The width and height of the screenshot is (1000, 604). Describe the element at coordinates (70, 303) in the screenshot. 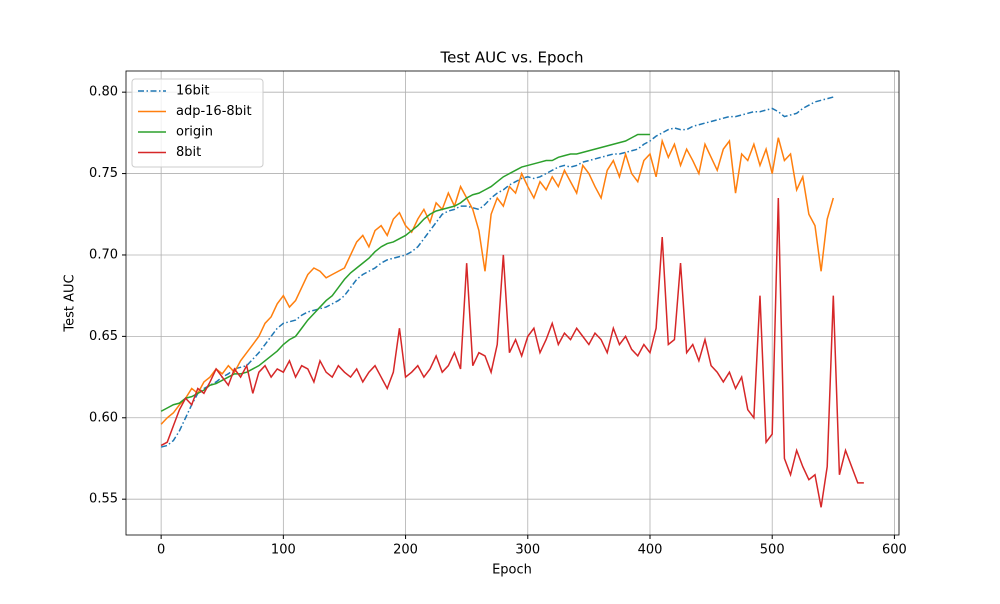

I see `y-axis-label: Test AUC` at that location.